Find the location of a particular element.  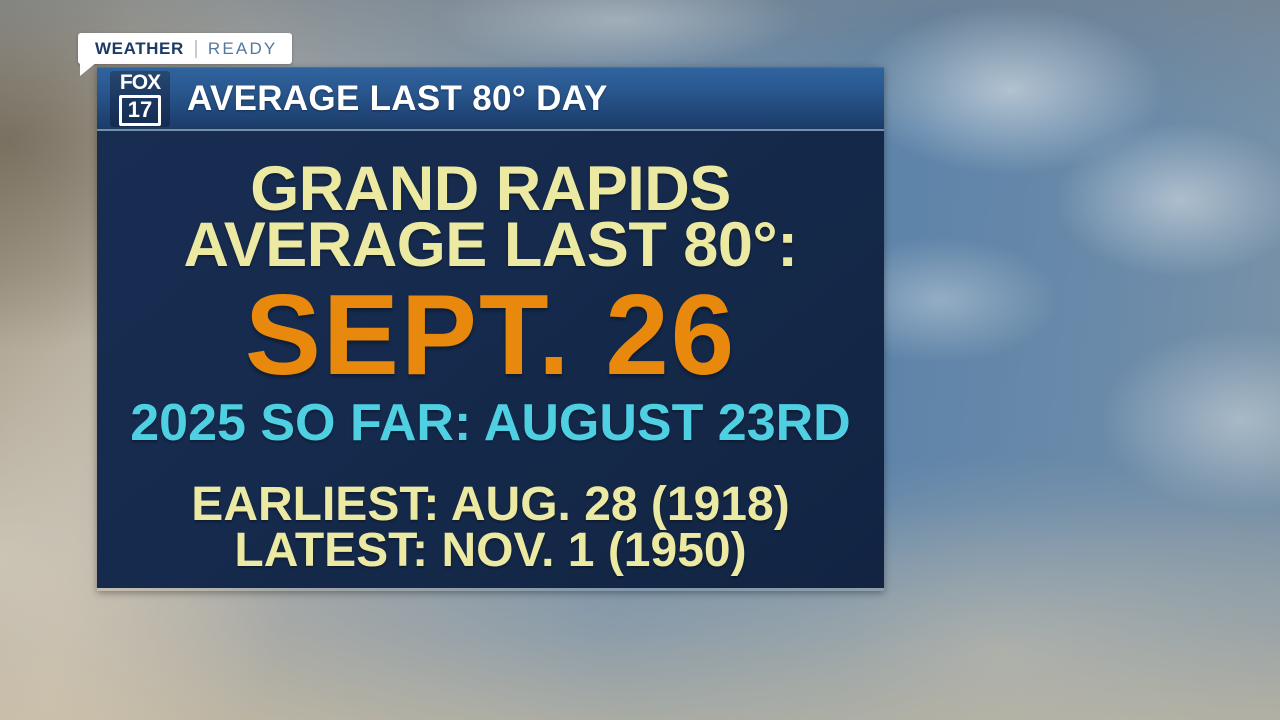

average-date: SEPT. 26 is located at coordinates (490, 335).